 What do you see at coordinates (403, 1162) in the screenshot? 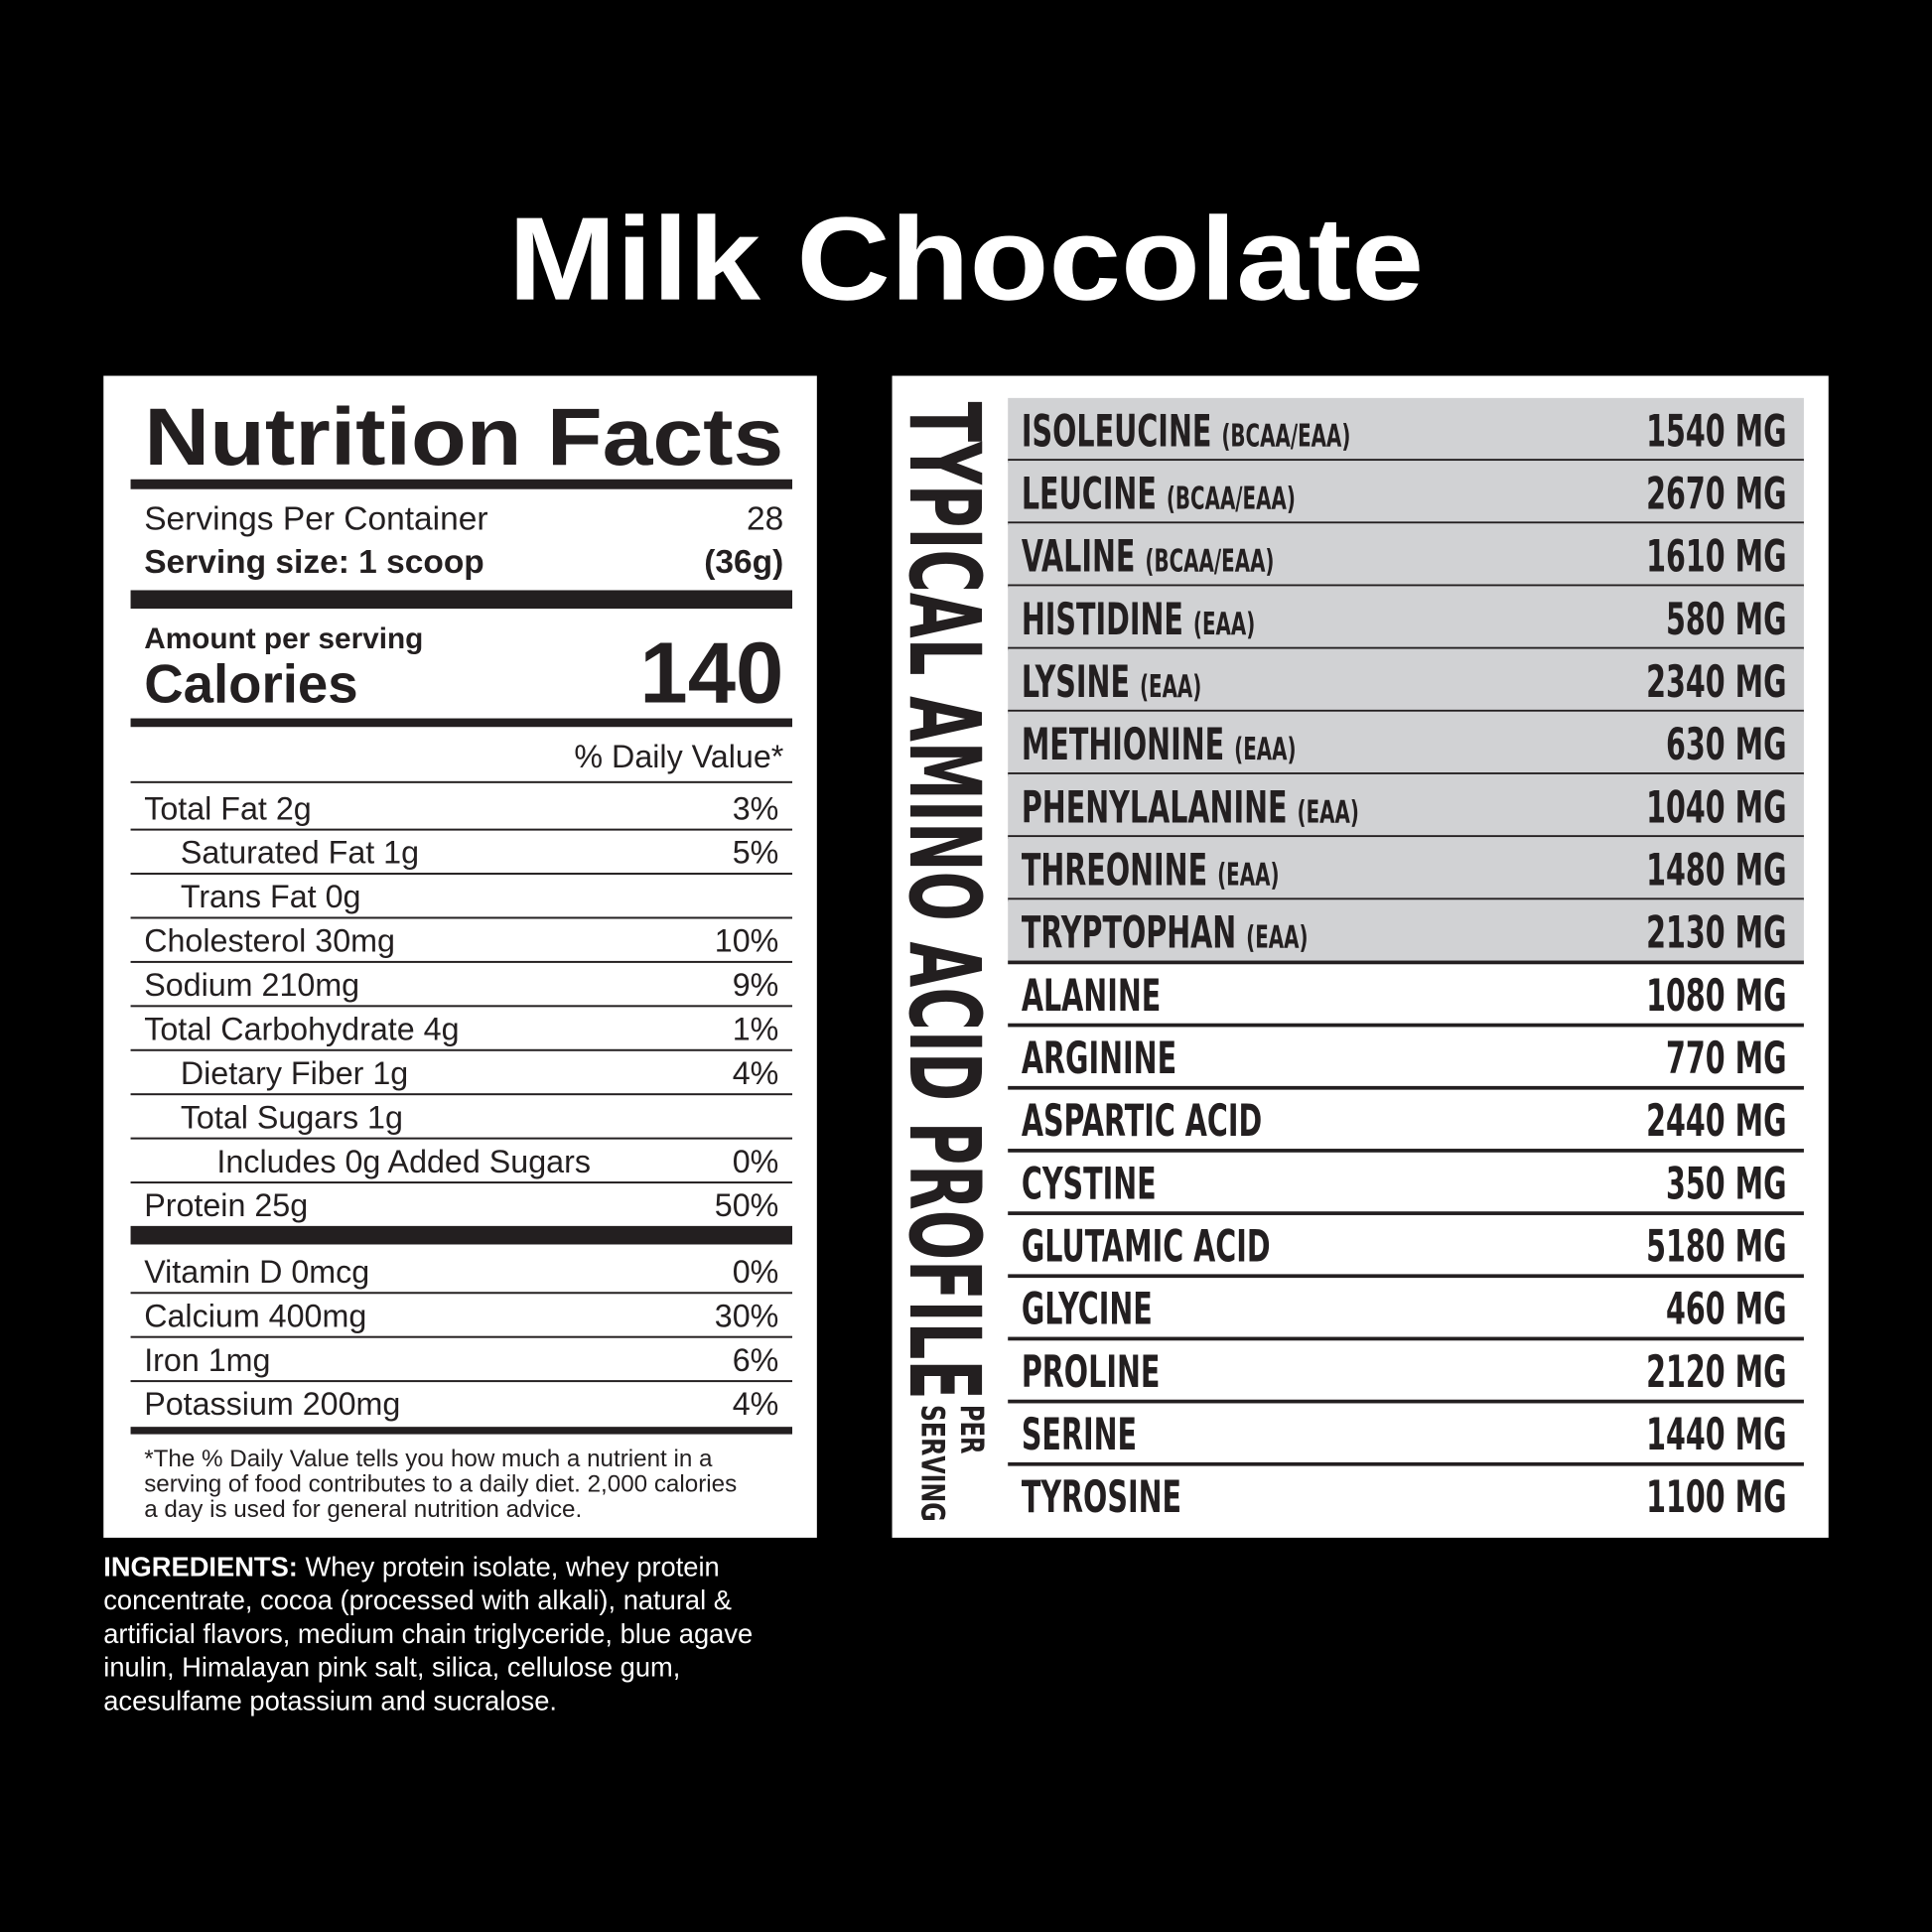
I see `nutrient-label: Includes 0g Added Sugars` at bounding box center [403, 1162].